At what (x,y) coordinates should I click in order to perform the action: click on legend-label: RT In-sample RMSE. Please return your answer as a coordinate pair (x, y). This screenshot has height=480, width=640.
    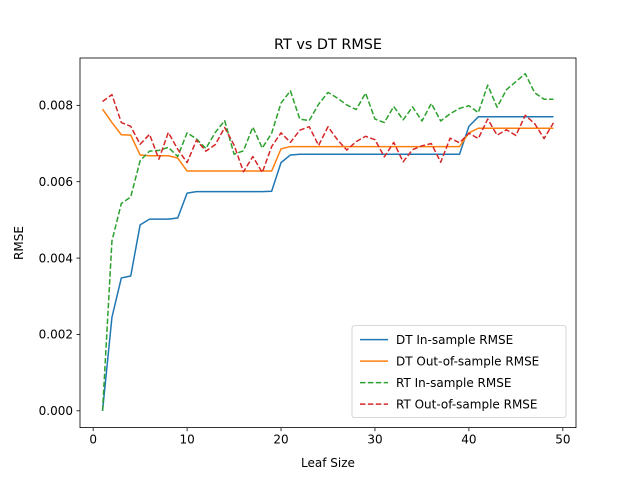
    Looking at the image, I should click on (453, 383).